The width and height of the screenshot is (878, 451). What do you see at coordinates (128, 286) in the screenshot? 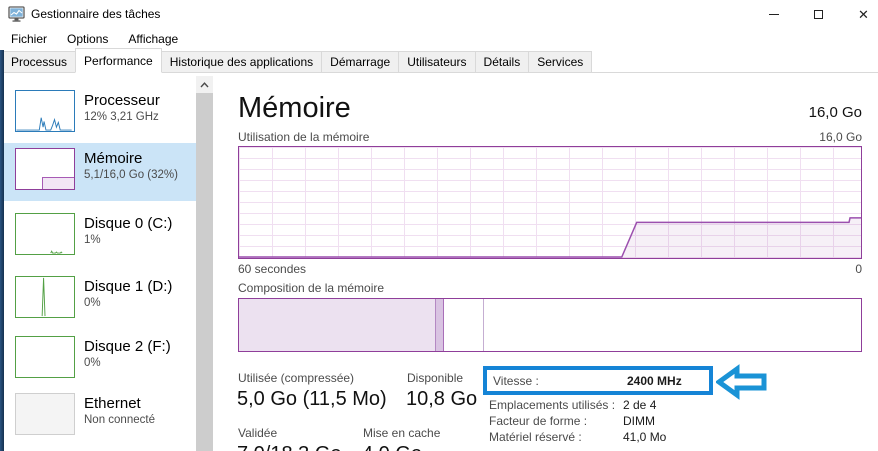
I see `sidebar-label: Disque 1 (D:)` at bounding box center [128, 286].